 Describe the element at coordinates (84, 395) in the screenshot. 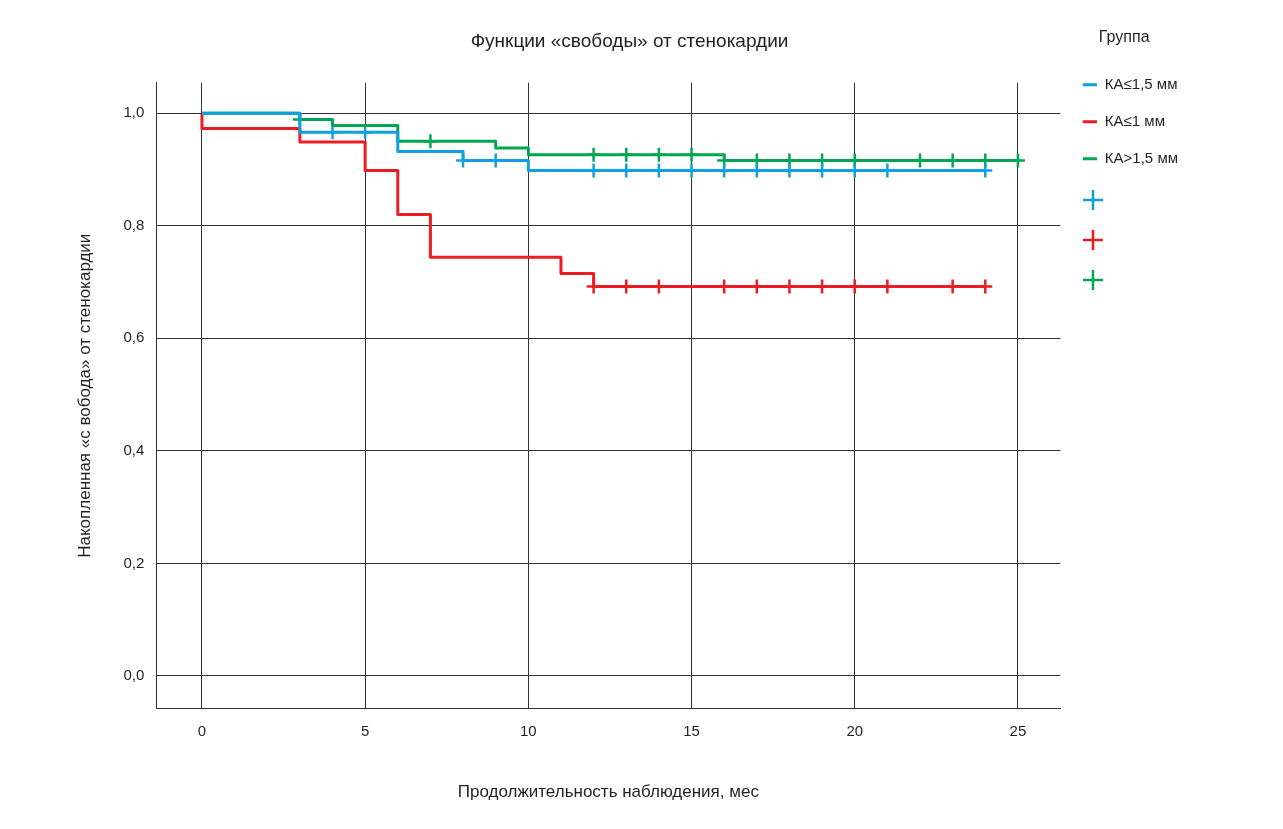

I see `y-axis-title: Накопленная «с вобода» от стенокардии` at that location.